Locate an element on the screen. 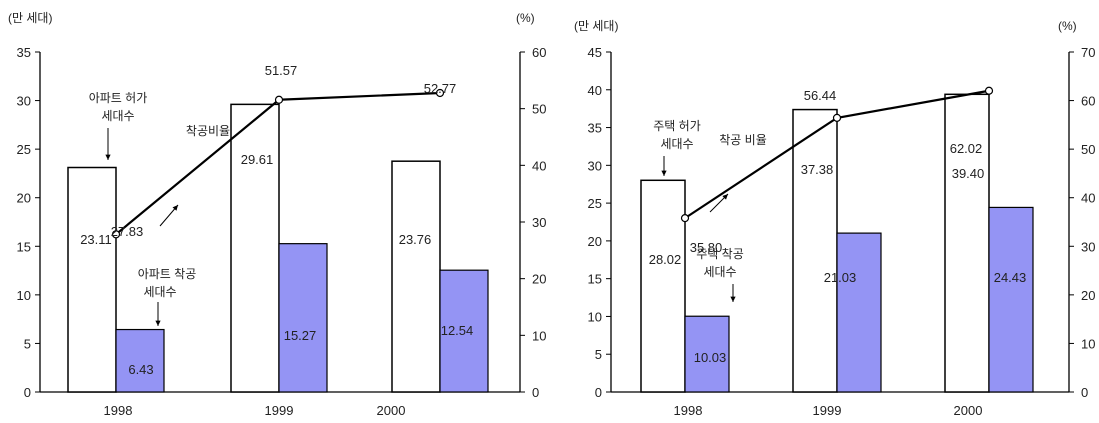 The image size is (1099, 423). chart2-data-label-permits: 28.02 is located at coordinates (665, 259).